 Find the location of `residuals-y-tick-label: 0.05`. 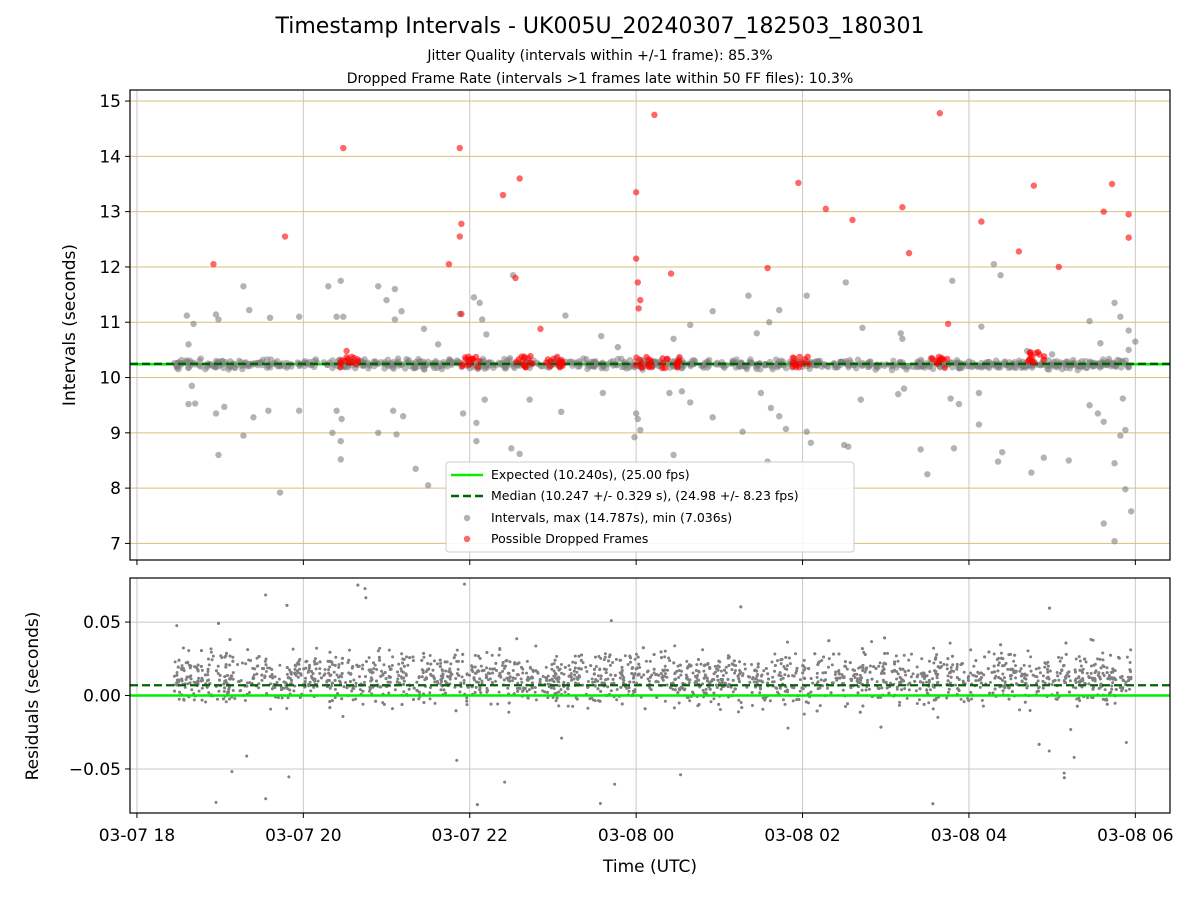

residuals-y-tick-label: 0.05 is located at coordinates (102, 623).